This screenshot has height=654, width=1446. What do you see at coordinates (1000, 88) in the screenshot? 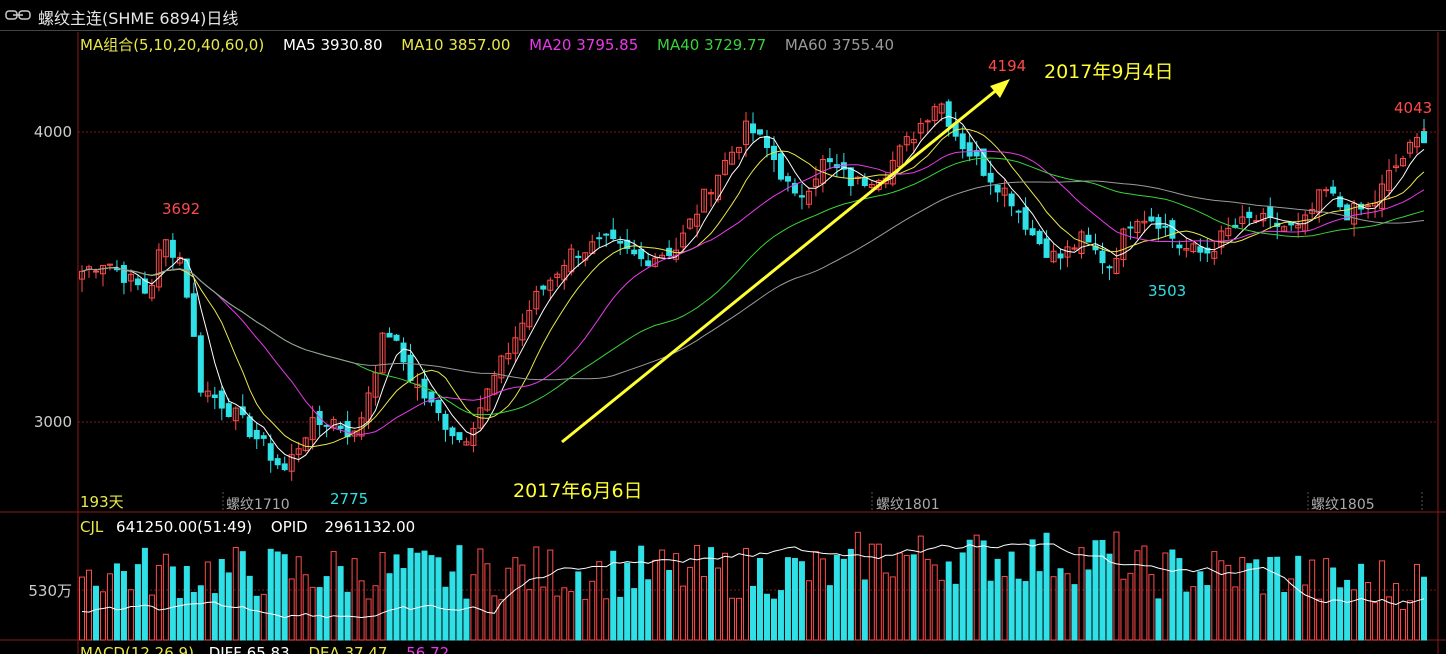
I see `trend-arrow-head` at bounding box center [1000, 88].